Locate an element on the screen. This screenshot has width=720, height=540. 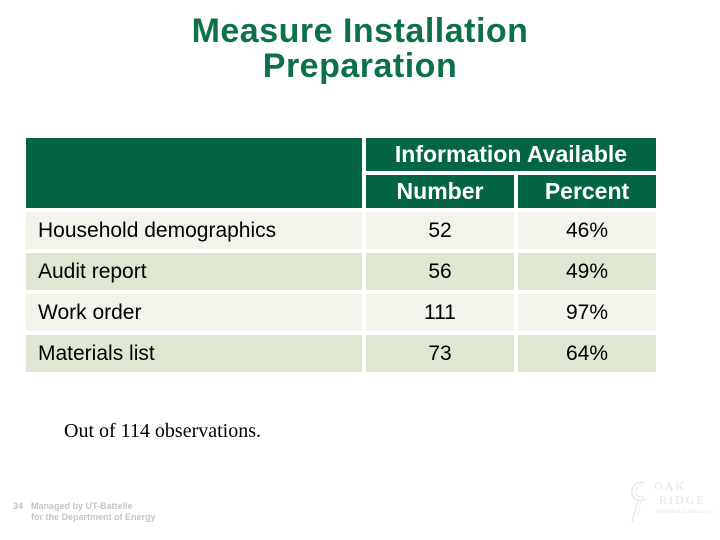
managed-by-line1: Managed by UT-Battelle is located at coordinates (82, 506).